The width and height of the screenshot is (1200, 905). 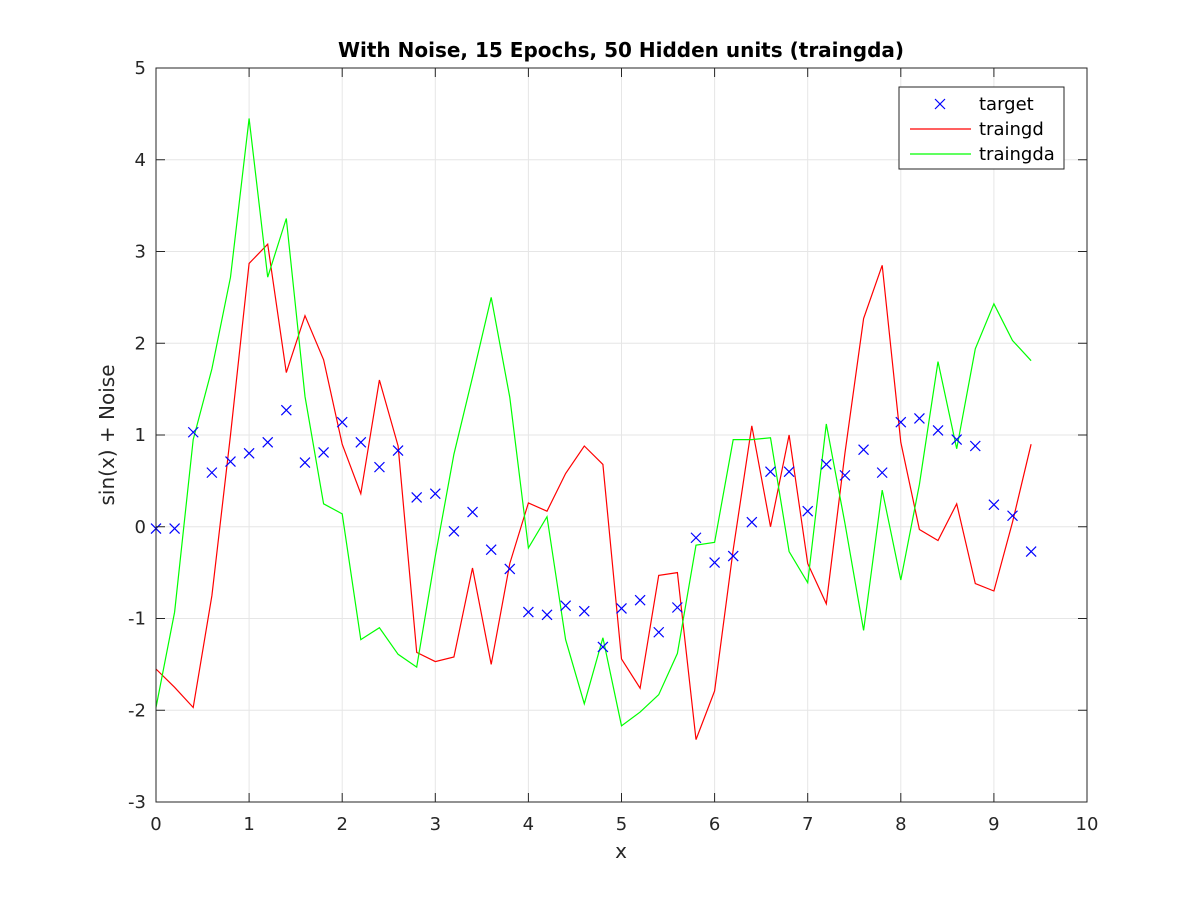 What do you see at coordinates (137, 802) in the screenshot?
I see `y-tick-label: -3` at bounding box center [137, 802].